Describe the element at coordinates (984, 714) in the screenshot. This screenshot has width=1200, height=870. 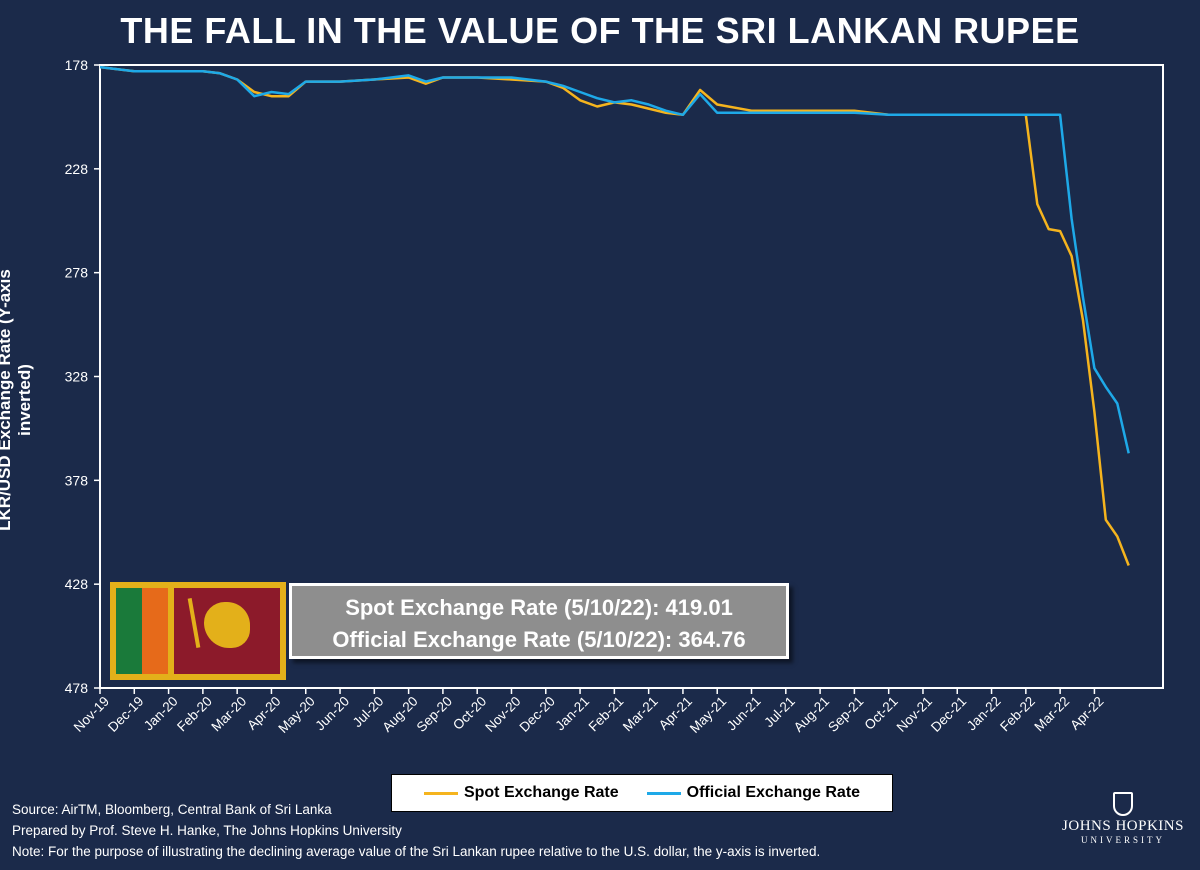
I see `x-tick-label: Jan-22` at that location.